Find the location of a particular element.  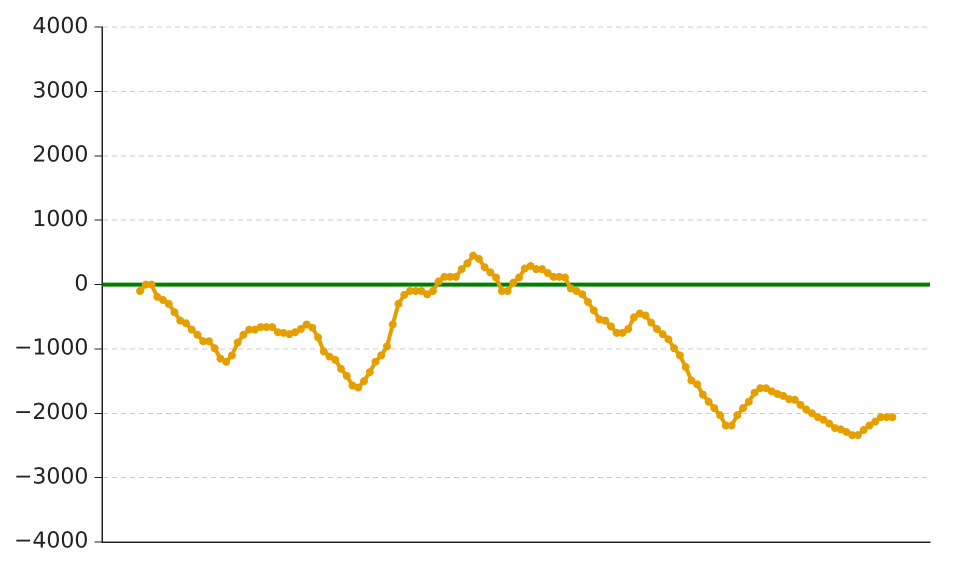

y-tick-label: 0 is located at coordinates (81, 283).